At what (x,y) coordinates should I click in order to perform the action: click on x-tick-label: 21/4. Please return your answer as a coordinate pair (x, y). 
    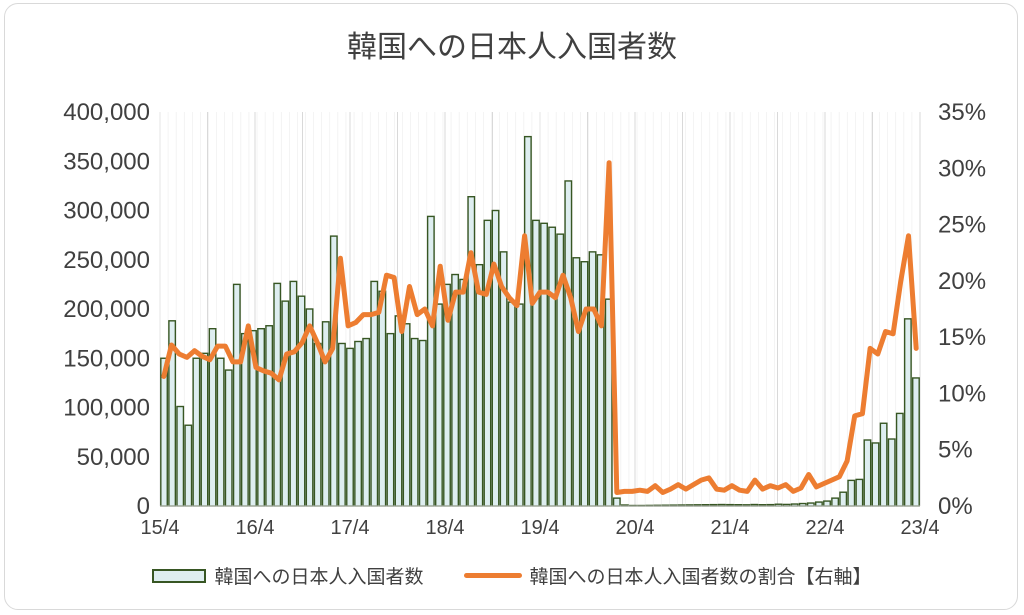
    Looking at the image, I should click on (730, 528).